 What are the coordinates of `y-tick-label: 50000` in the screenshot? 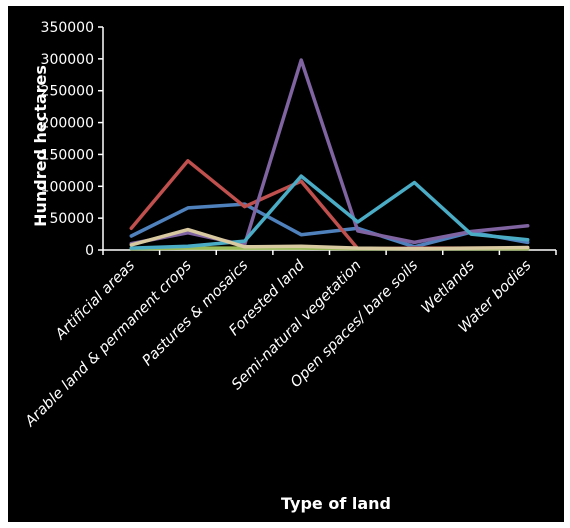 It's located at (71, 219).